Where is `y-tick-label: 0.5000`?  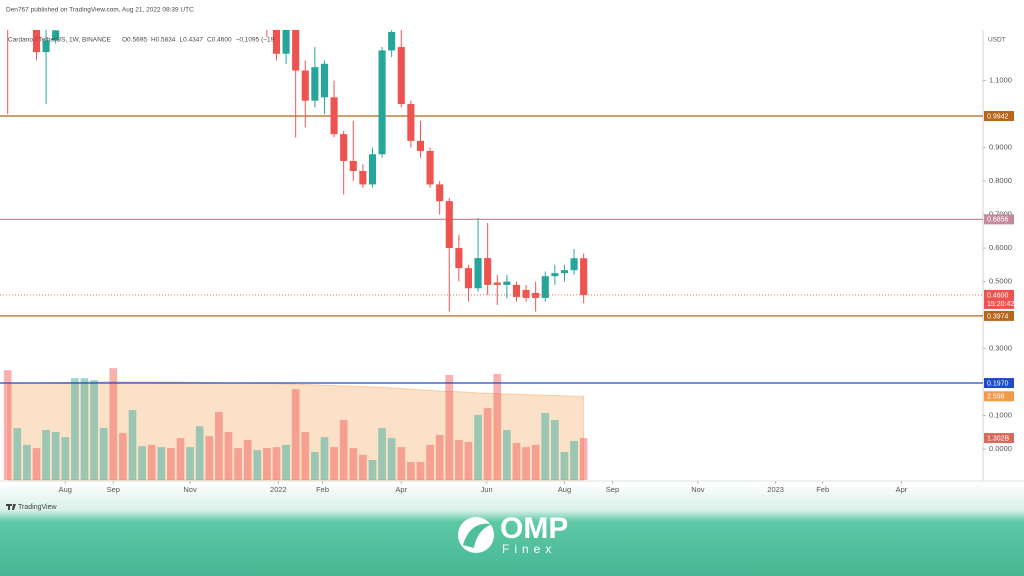 y-tick-label: 0.5000 is located at coordinates (1000, 281).